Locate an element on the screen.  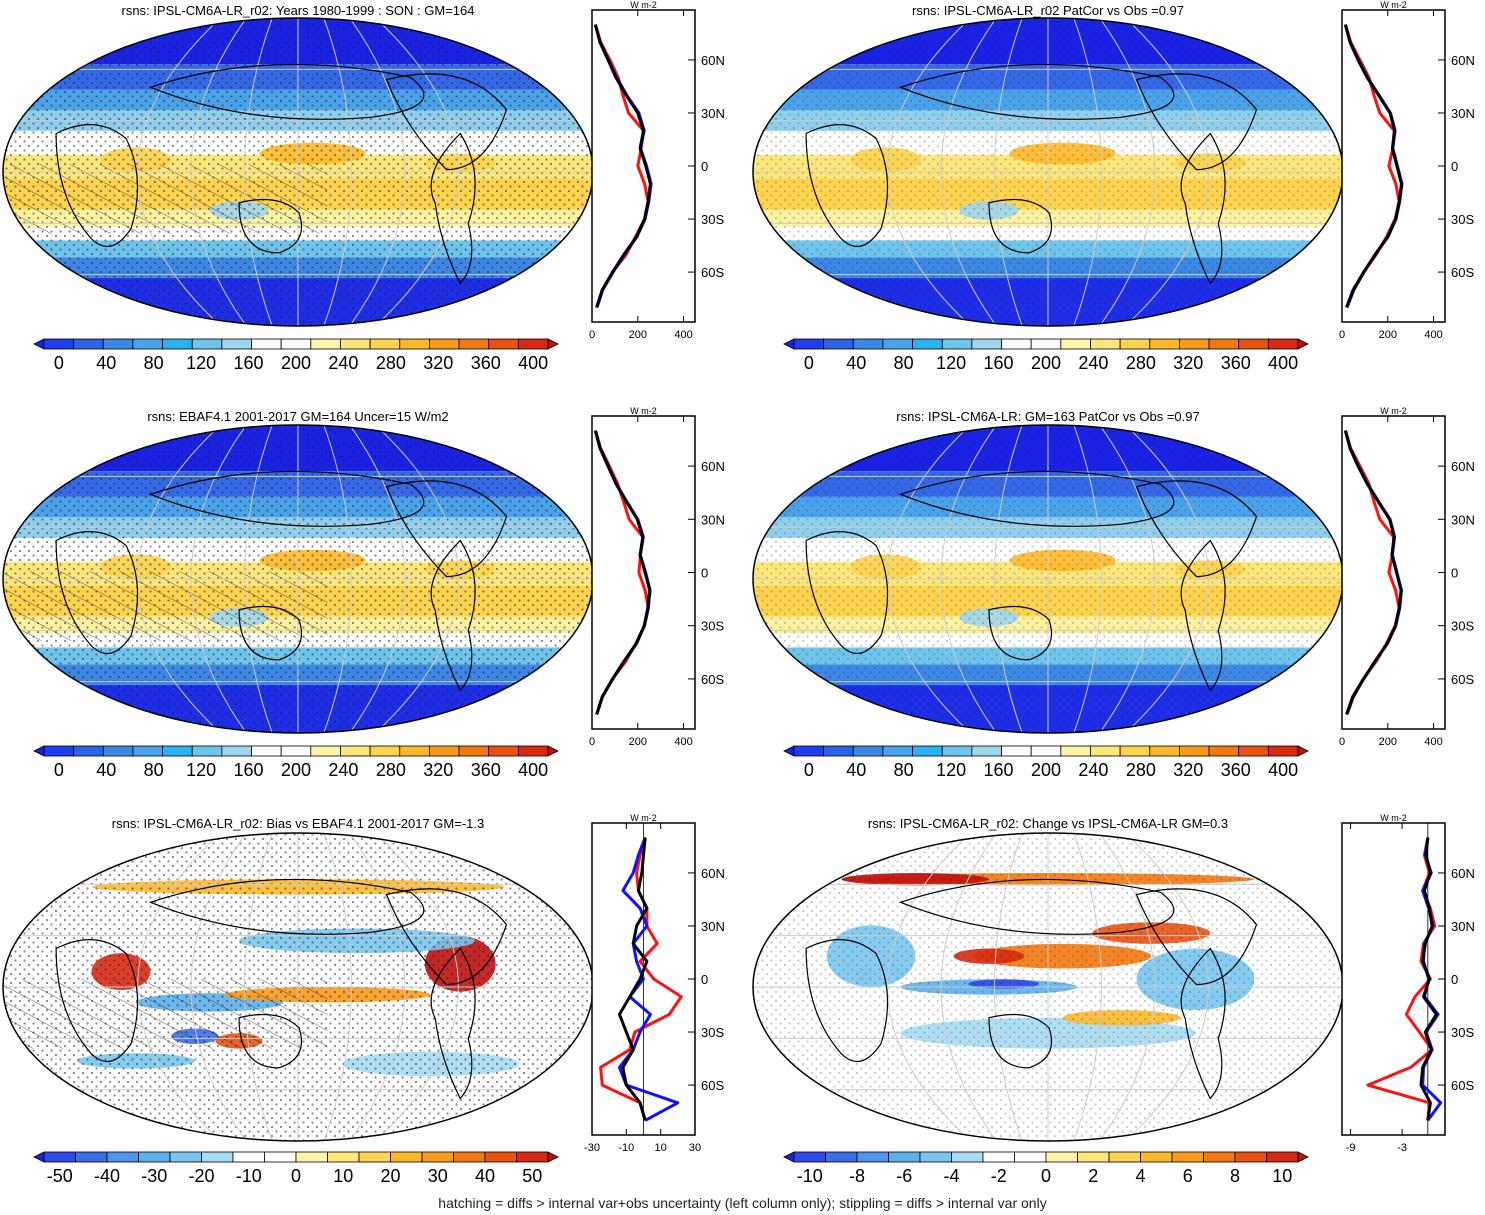
colorbar-tick-label: 400 is located at coordinates (1283, 770).